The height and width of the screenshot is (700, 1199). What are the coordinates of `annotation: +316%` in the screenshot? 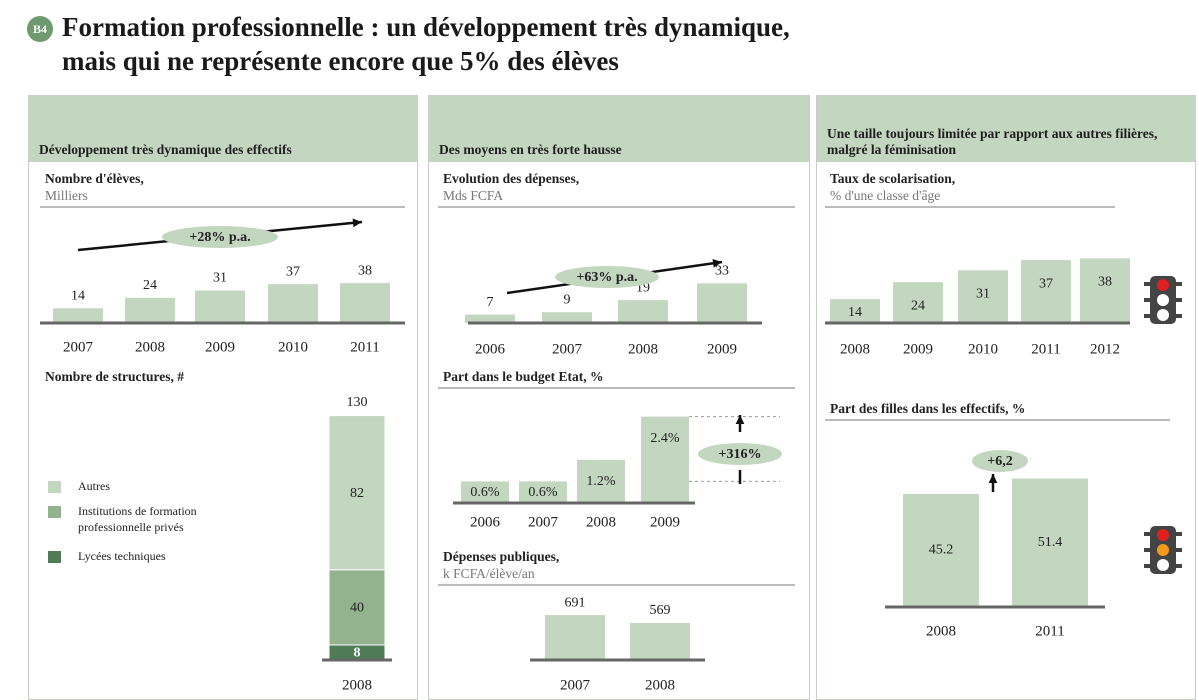 It's located at (740, 454).